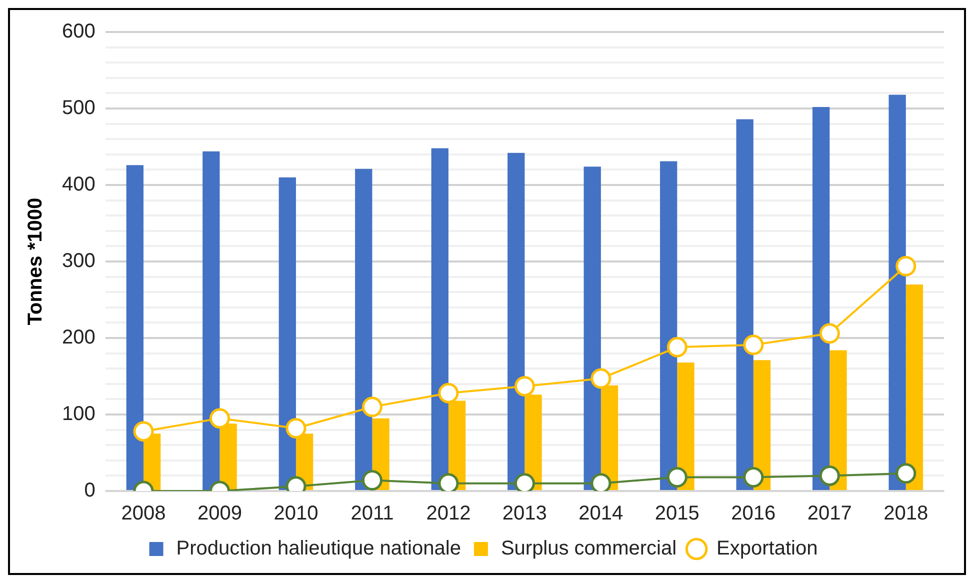 Image resolution: width=976 pixels, height=583 pixels. I want to click on y-axis-title: Tonnes *1000, so click(35, 262).